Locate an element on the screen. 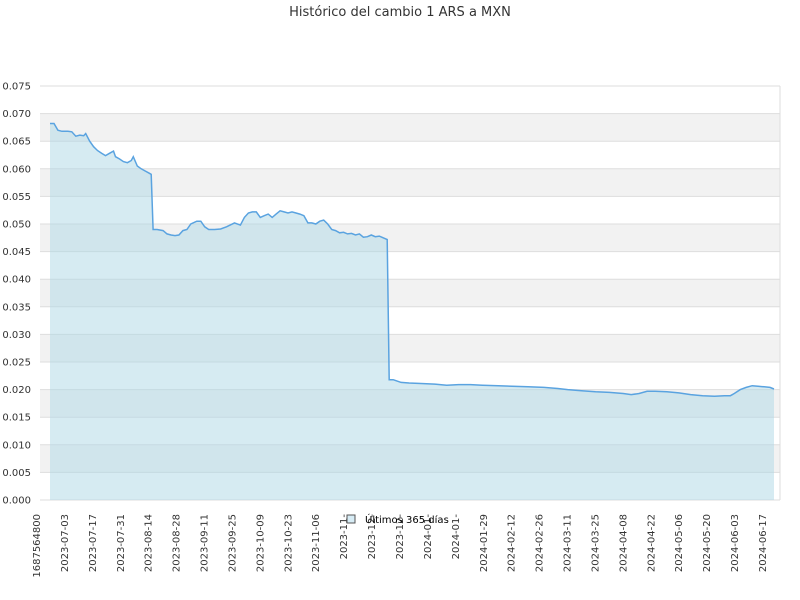  x-tick-label: 1687564800 is located at coordinates (37, 546).